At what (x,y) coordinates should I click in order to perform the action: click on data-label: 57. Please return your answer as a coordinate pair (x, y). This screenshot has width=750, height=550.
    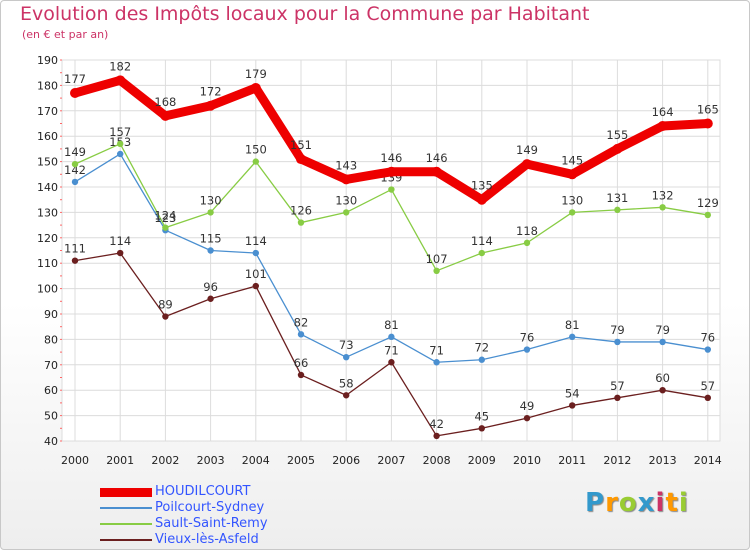
    Looking at the image, I should click on (707, 386).